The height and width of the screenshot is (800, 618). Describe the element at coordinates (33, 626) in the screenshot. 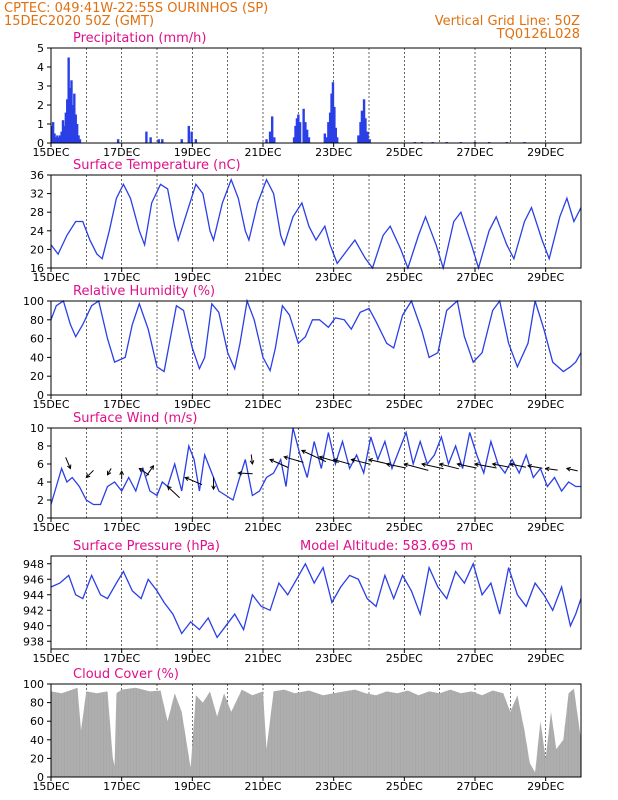

I see `y-tick-label: 940` at that location.